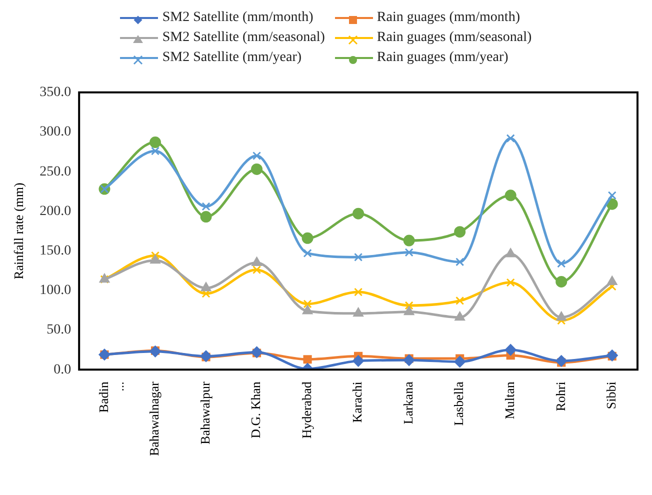 Image resolution: width=652 pixels, height=495 pixels. Describe the element at coordinates (56, 92) in the screenshot. I see `y-tick-label: 350.0` at that location.